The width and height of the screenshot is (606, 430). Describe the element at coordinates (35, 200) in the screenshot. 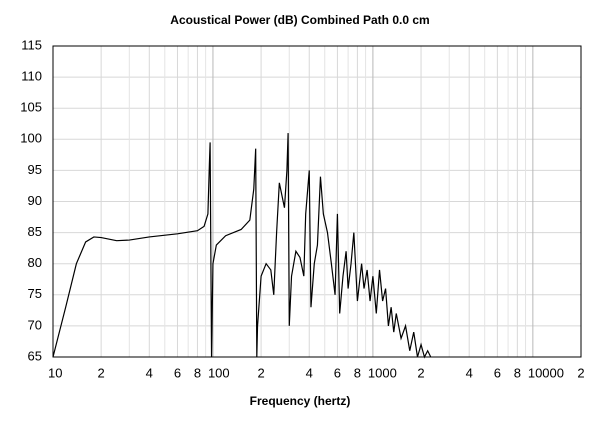

I see `y-tick-label: 90` at that location.